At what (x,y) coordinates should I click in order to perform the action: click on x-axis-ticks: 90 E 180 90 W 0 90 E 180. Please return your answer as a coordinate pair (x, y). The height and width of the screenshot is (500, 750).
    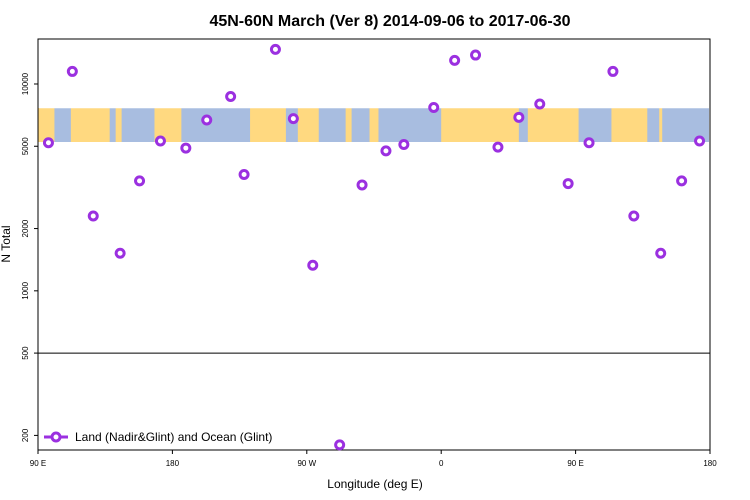
    Looking at the image, I should click on (373, 459).